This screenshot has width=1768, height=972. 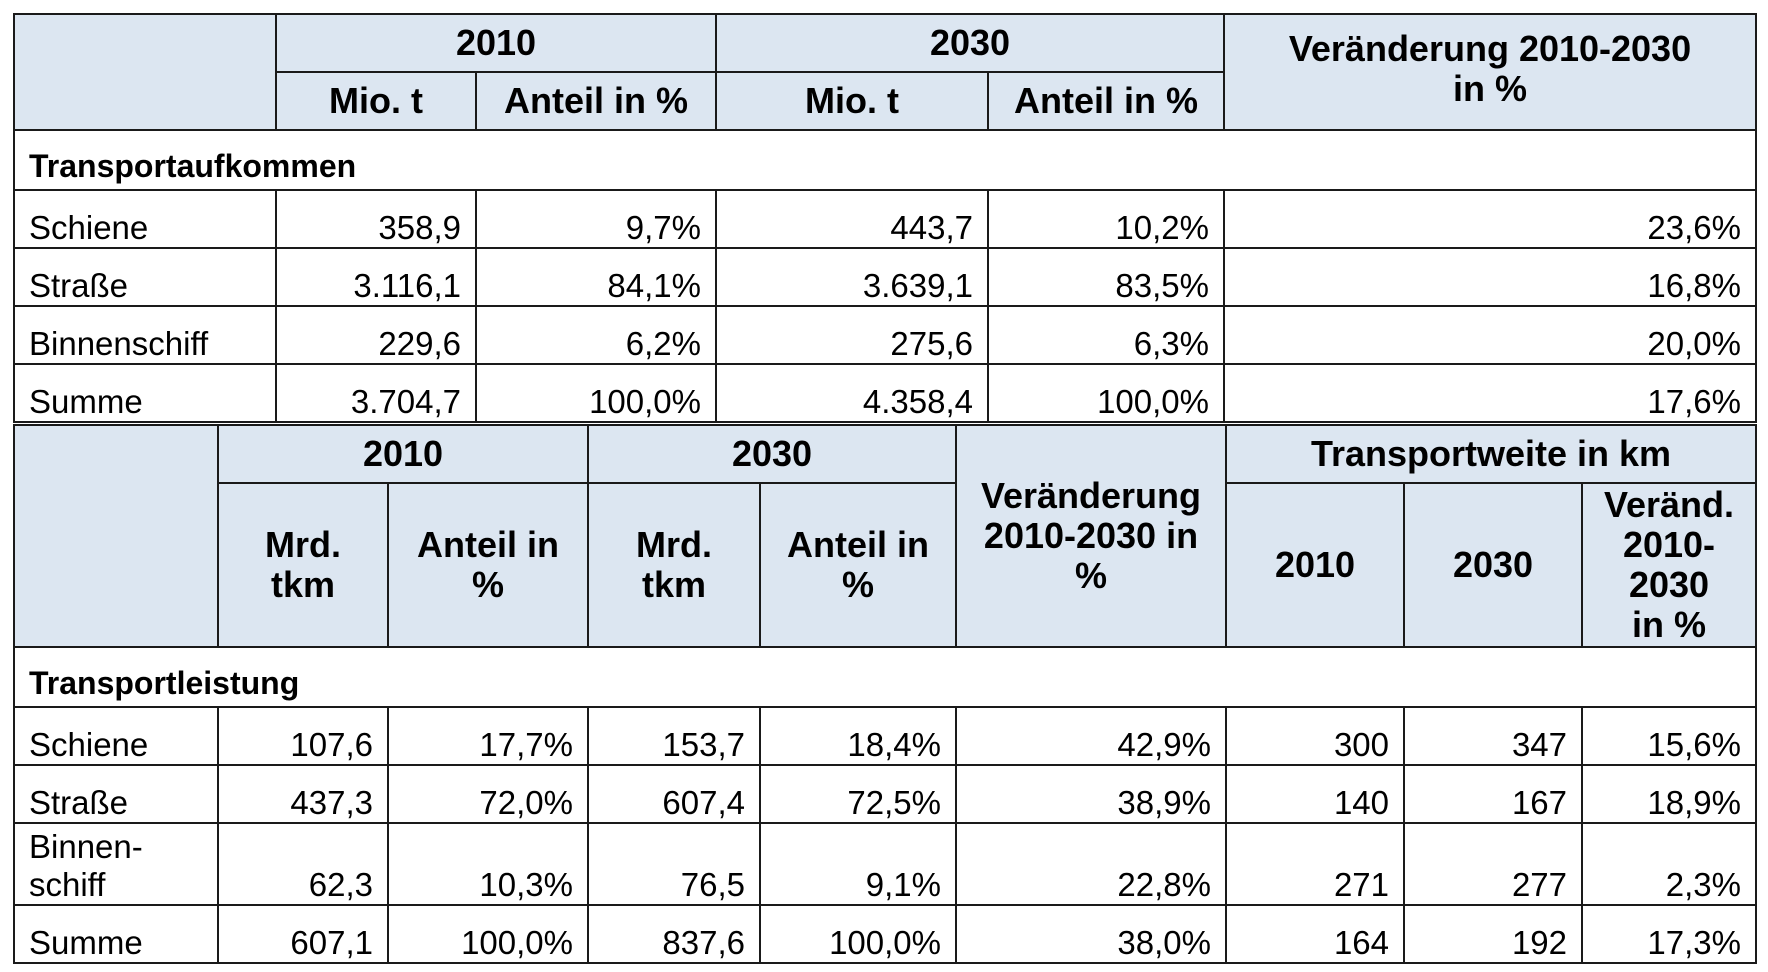 I want to click on header-mrd-2030-line2: tkm, so click(x=674, y=584).